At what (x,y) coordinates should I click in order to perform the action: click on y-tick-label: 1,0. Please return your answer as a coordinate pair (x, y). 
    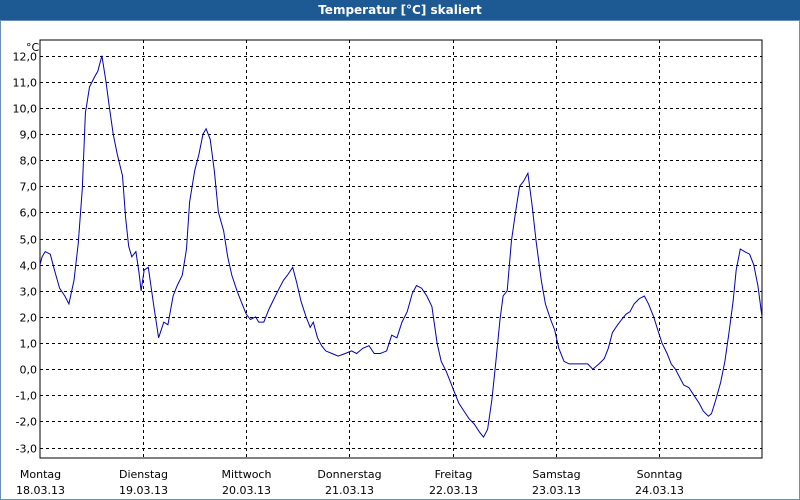
    Looking at the image, I should click on (29, 344).